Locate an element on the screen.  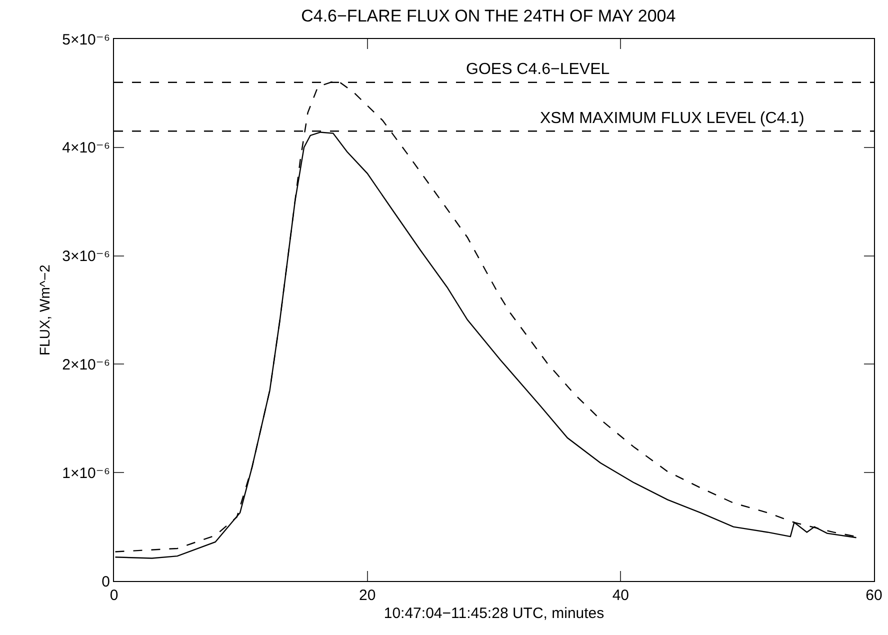
chart-title: C4.6−FLARE FLUX ON THE 24TH OF MAY 2004 is located at coordinates (488, 16).